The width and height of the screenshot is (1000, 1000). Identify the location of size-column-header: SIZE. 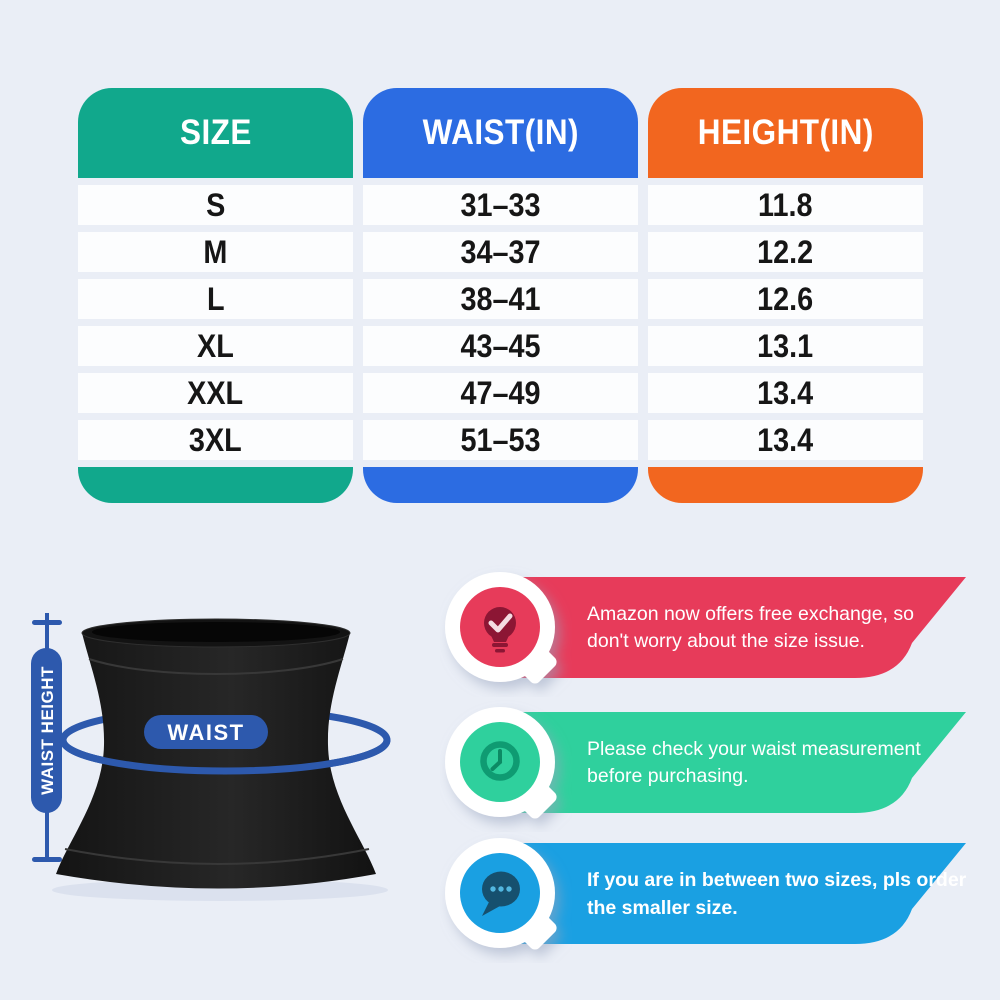
(215, 133).